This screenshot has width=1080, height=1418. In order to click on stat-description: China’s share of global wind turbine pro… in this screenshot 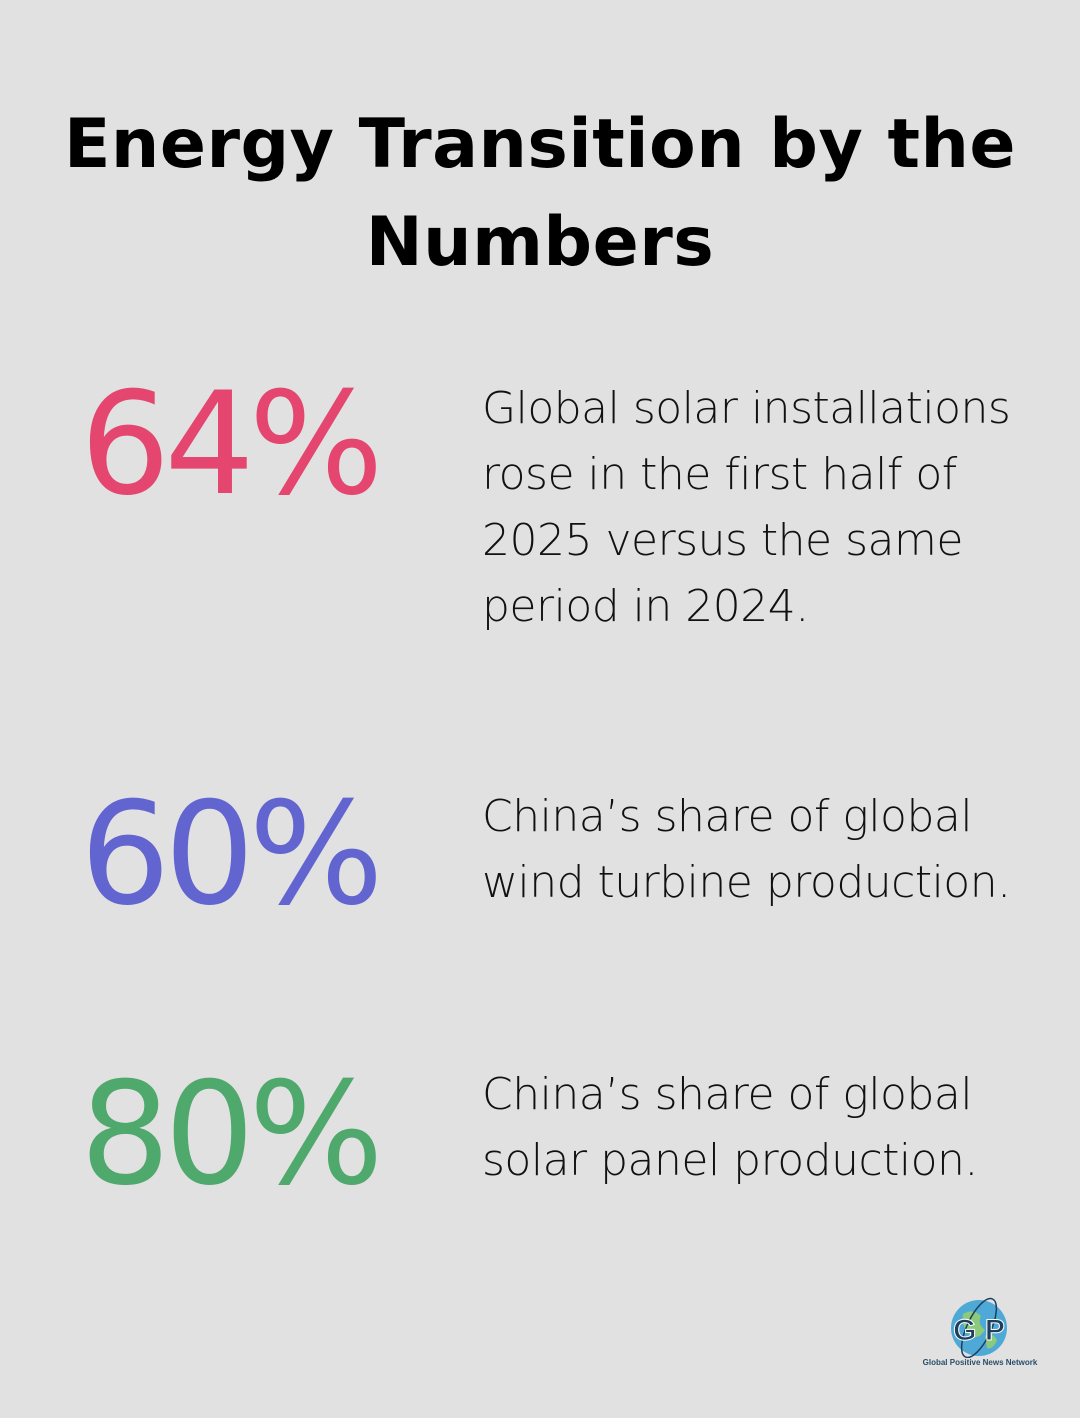, I will do `click(746, 849)`.